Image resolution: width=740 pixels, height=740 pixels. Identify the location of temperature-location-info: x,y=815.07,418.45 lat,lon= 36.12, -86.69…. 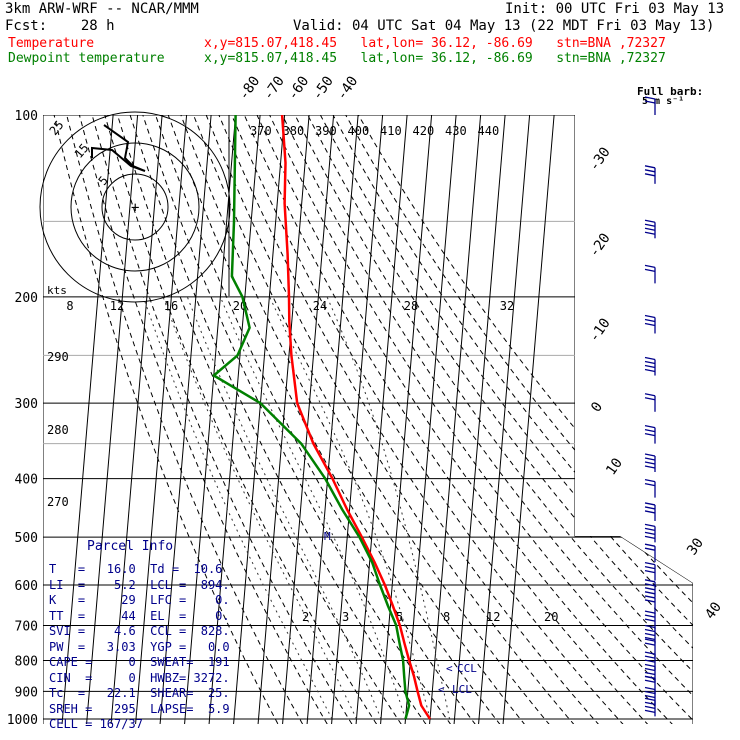
(435, 43).